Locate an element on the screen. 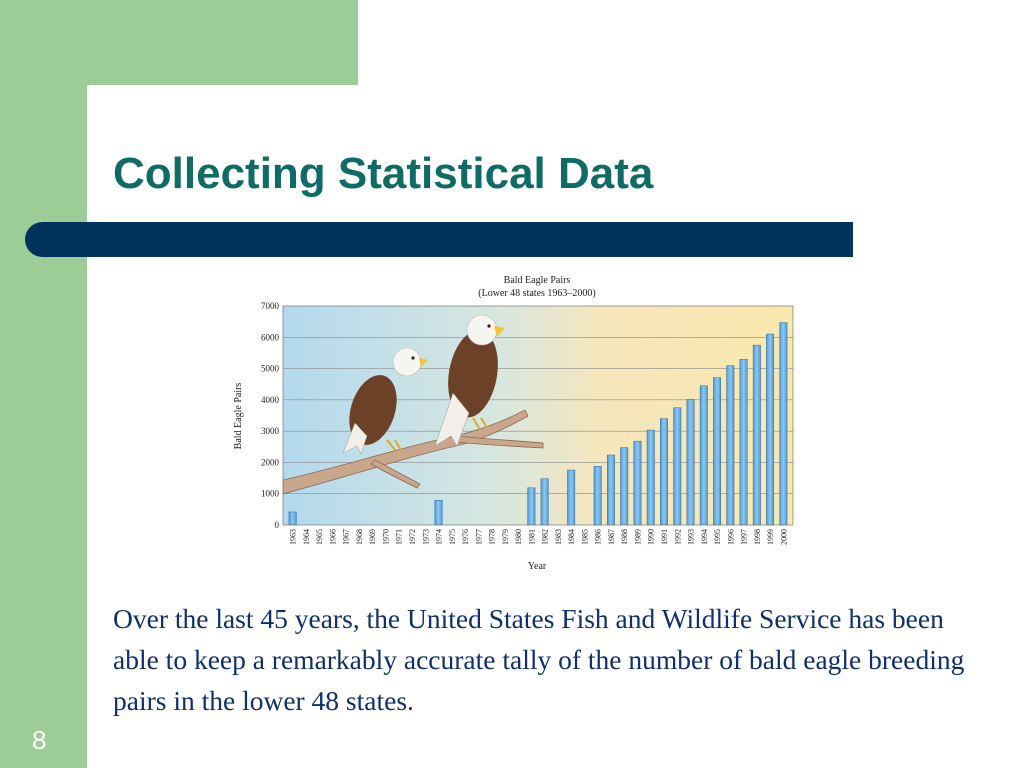 The image size is (1024, 768). y-tick-label: 5000 is located at coordinates (270, 369).